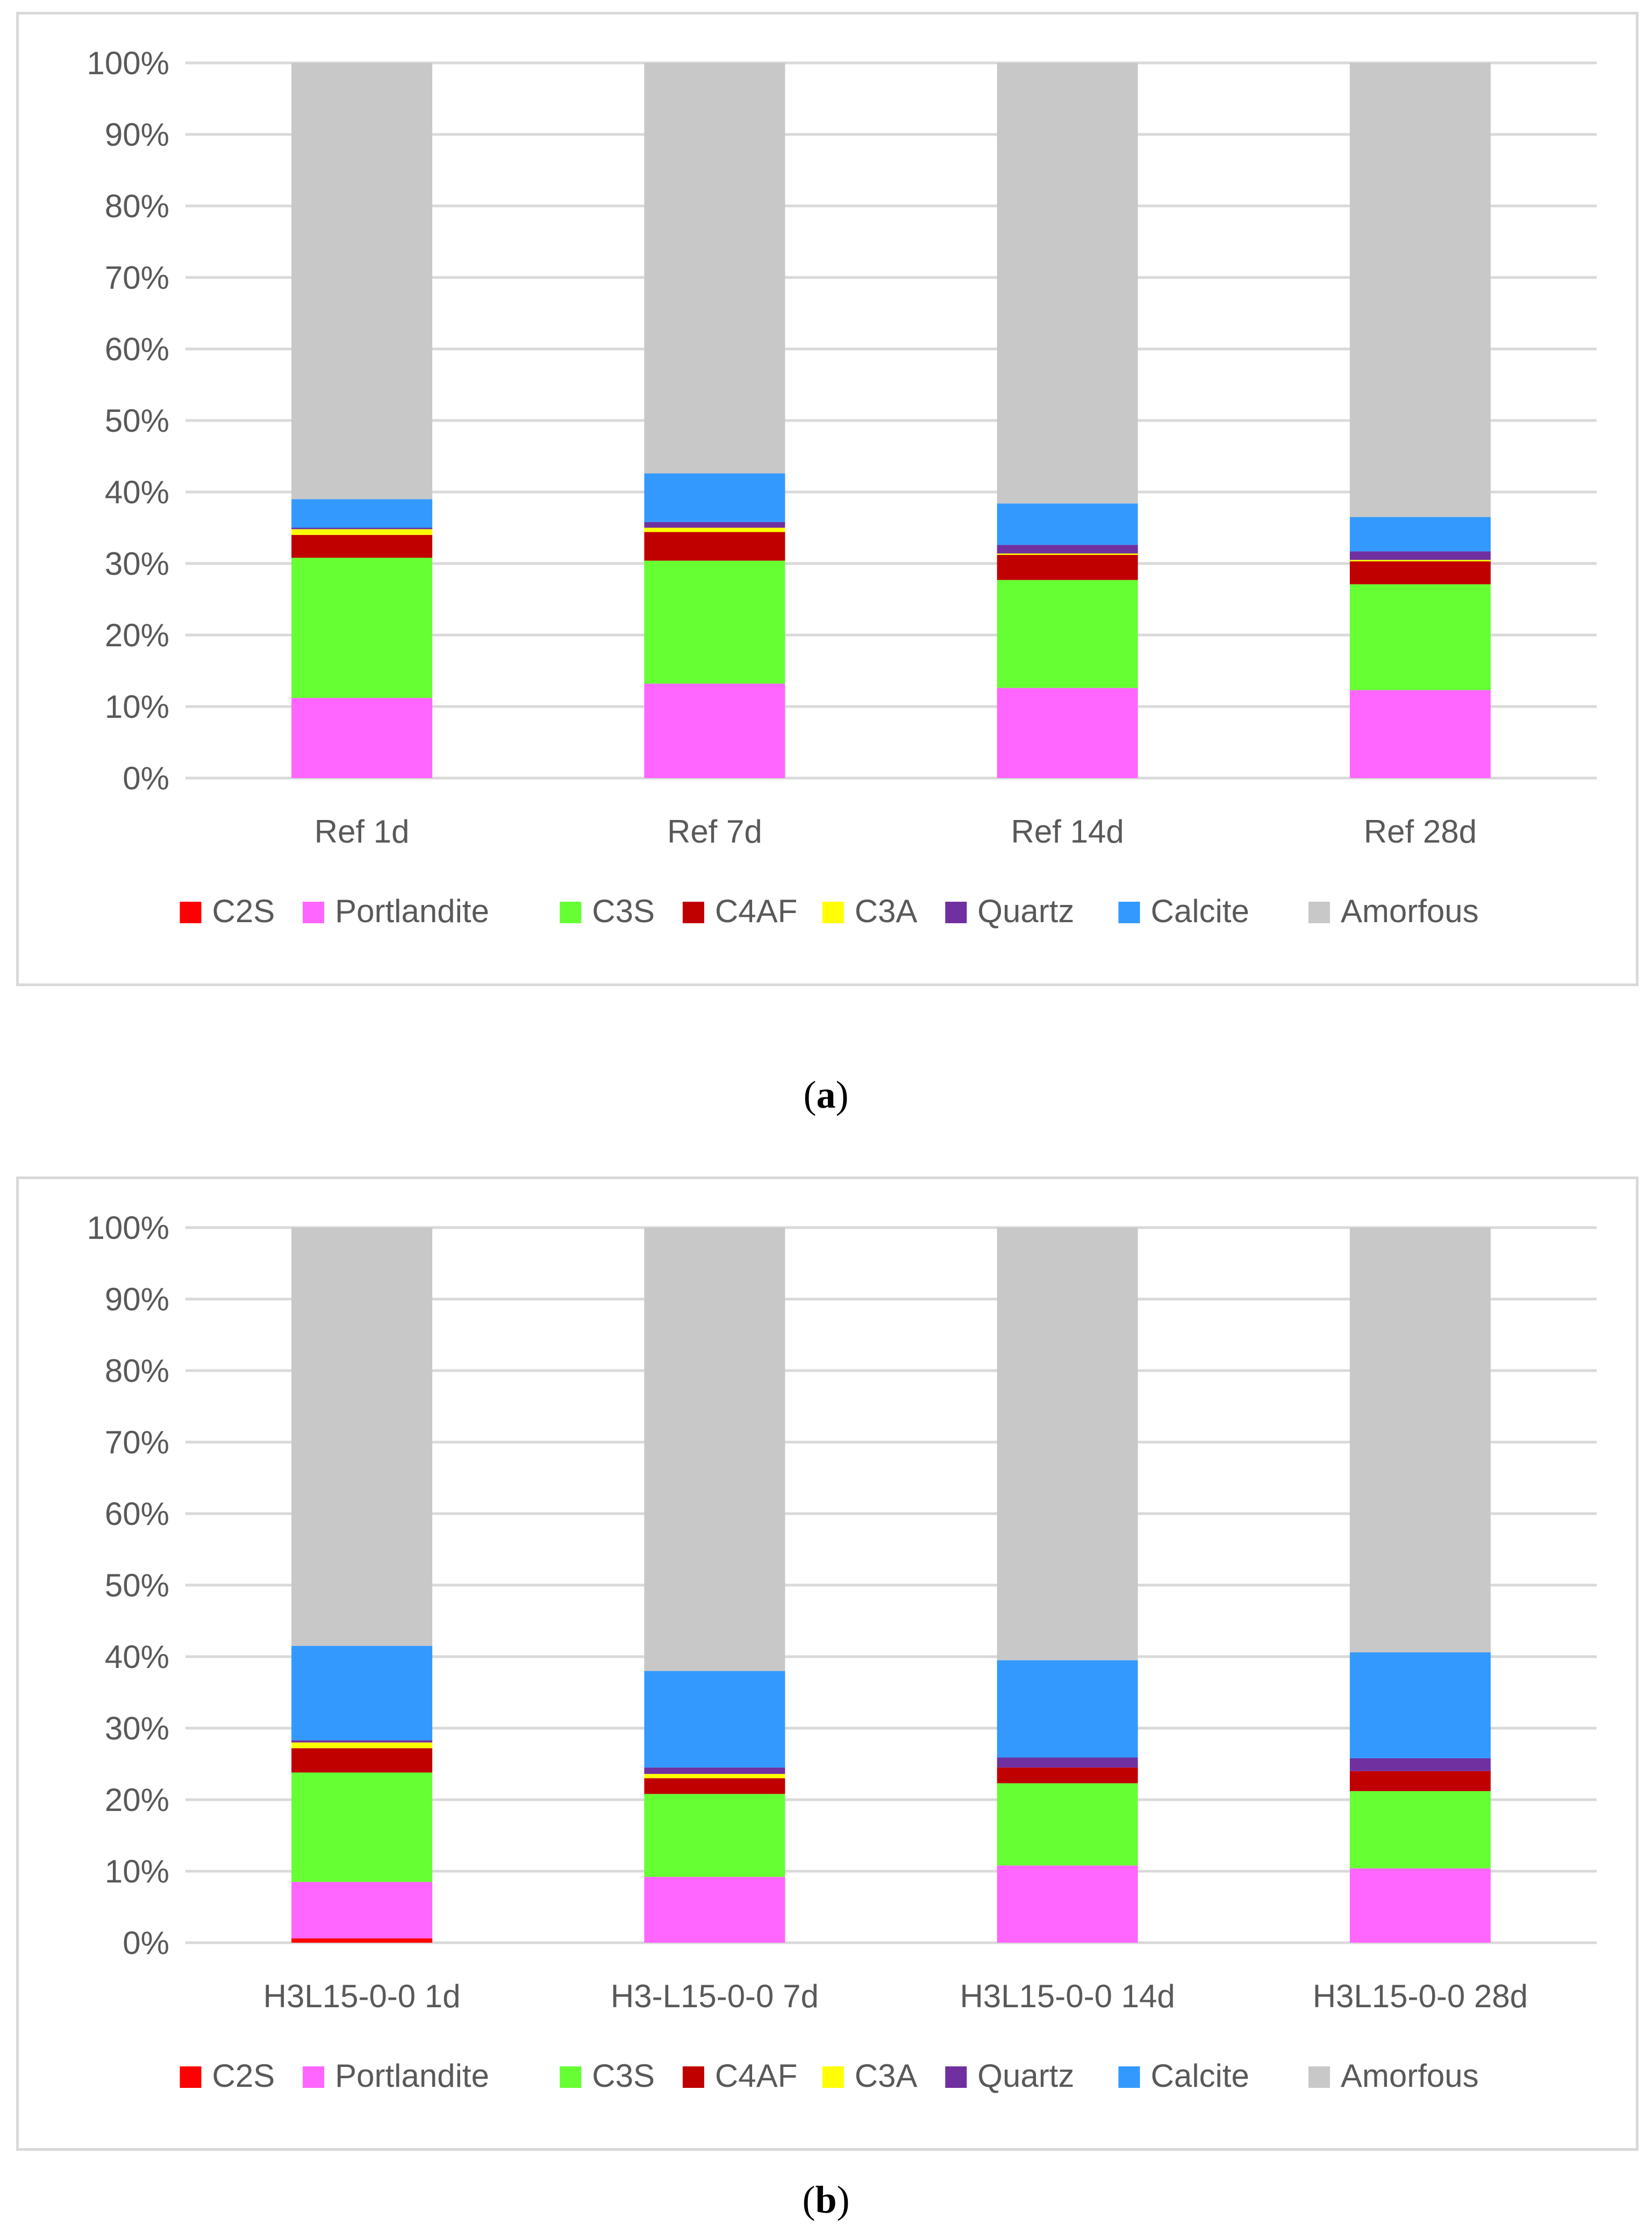 The height and width of the screenshot is (2225, 1652). I want to click on y-tick-label: 10%, so click(137, 707).